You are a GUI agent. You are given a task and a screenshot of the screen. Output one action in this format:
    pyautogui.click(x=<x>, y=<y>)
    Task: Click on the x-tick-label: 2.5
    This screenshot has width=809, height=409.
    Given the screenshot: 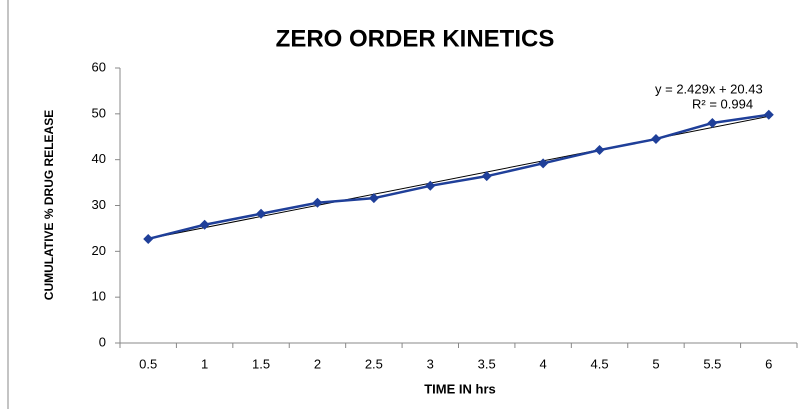 What is the action you would take?
    pyautogui.click(x=374, y=363)
    